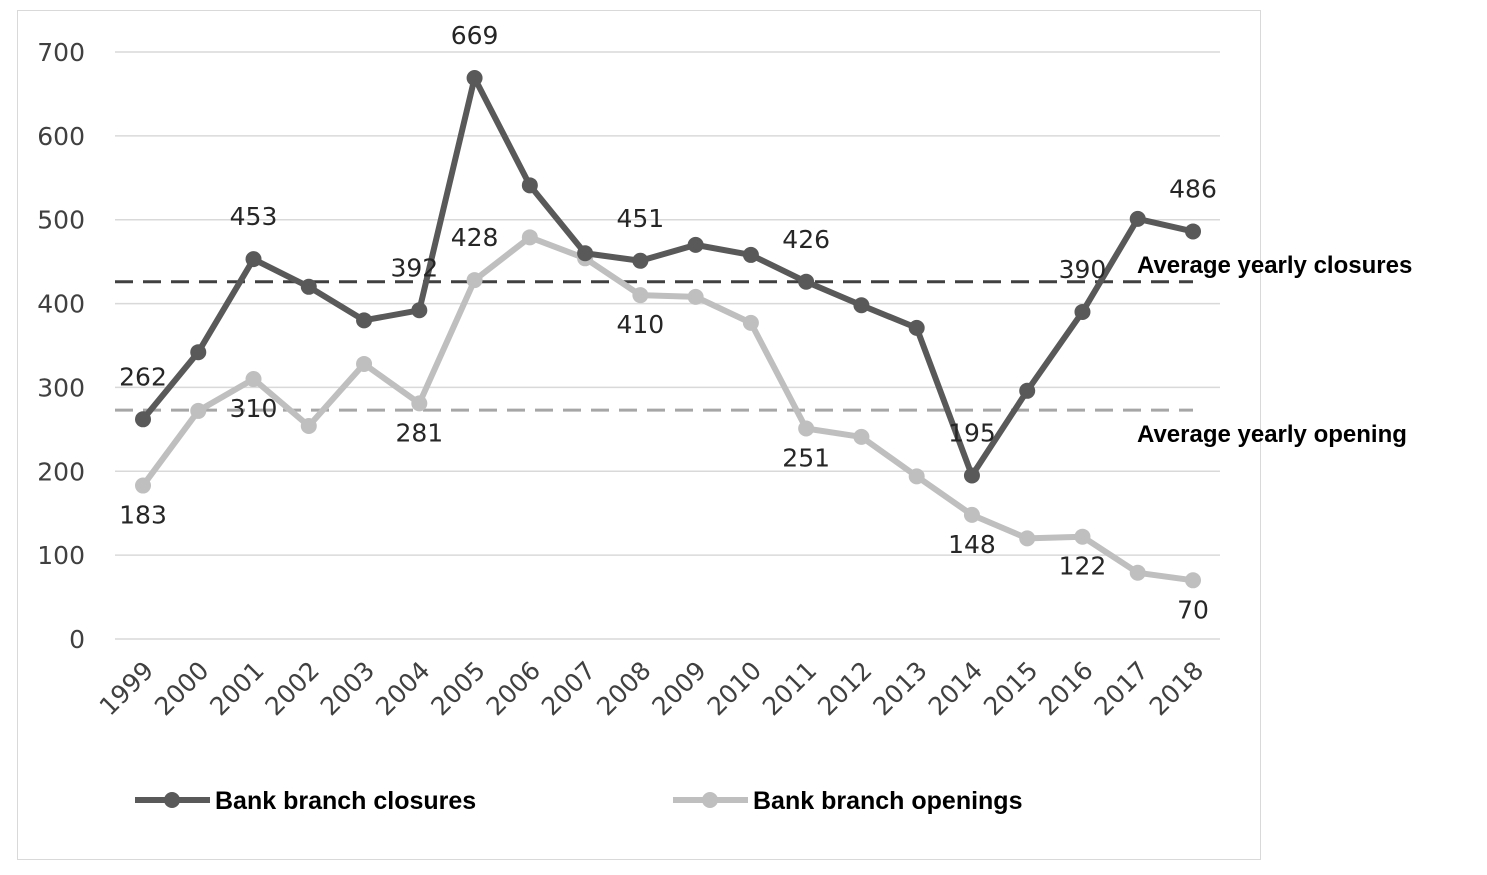 Image resolution: width=1487 pixels, height=875 pixels. I want to click on x-tick-label: 2006, so click(513, 688).